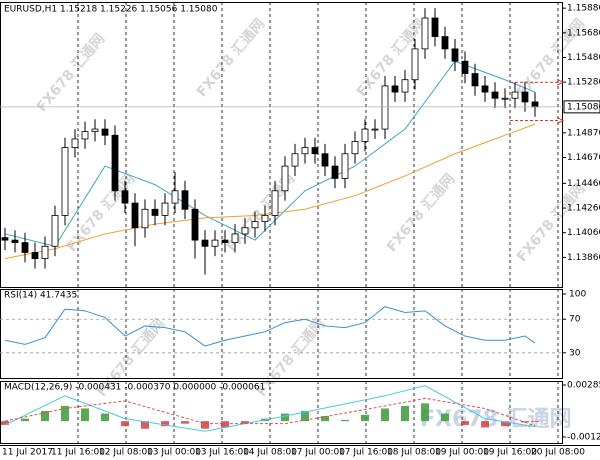  I want to click on panel-title: RSI(14) 41.7435, so click(40, 296).